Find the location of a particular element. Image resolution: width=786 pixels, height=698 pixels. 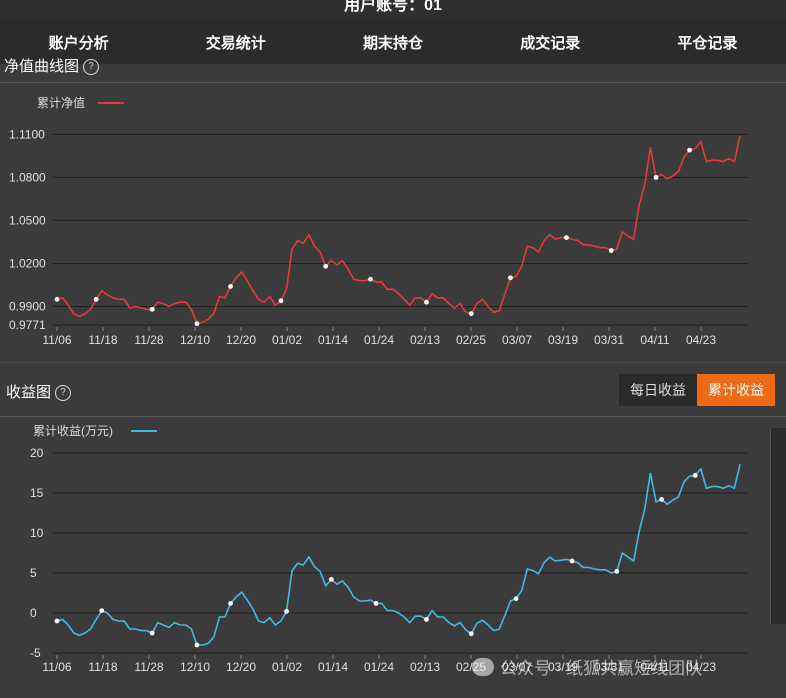

y-tick-label: 1.1100 is located at coordinates (27, 134).